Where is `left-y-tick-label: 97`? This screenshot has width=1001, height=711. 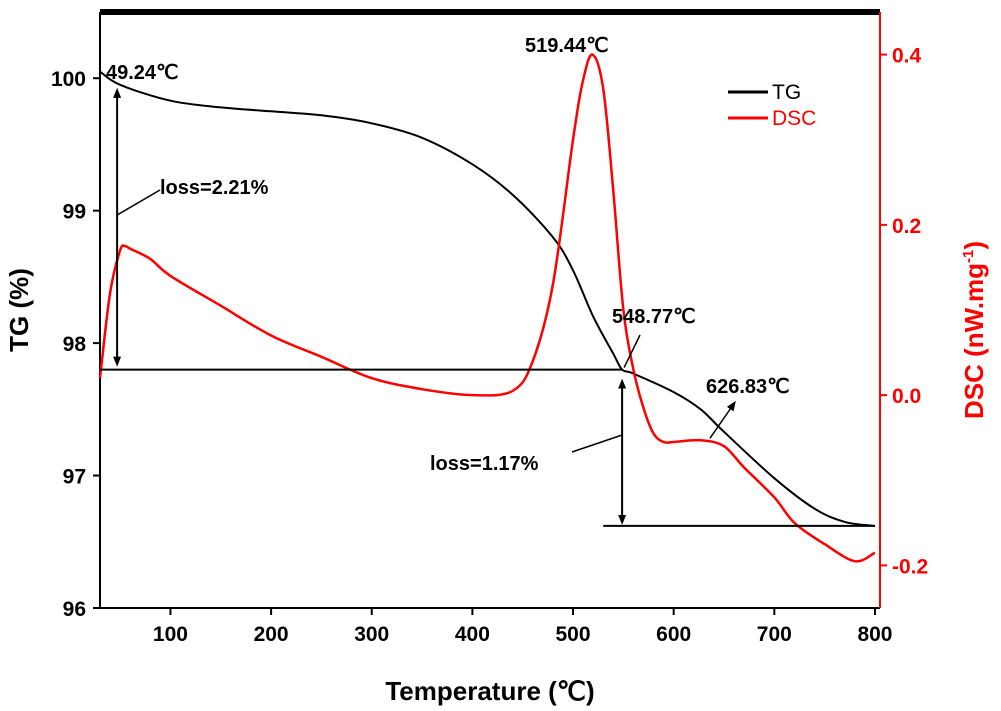
left-y-tick-label: 97 is located at coordinates (74, 477).